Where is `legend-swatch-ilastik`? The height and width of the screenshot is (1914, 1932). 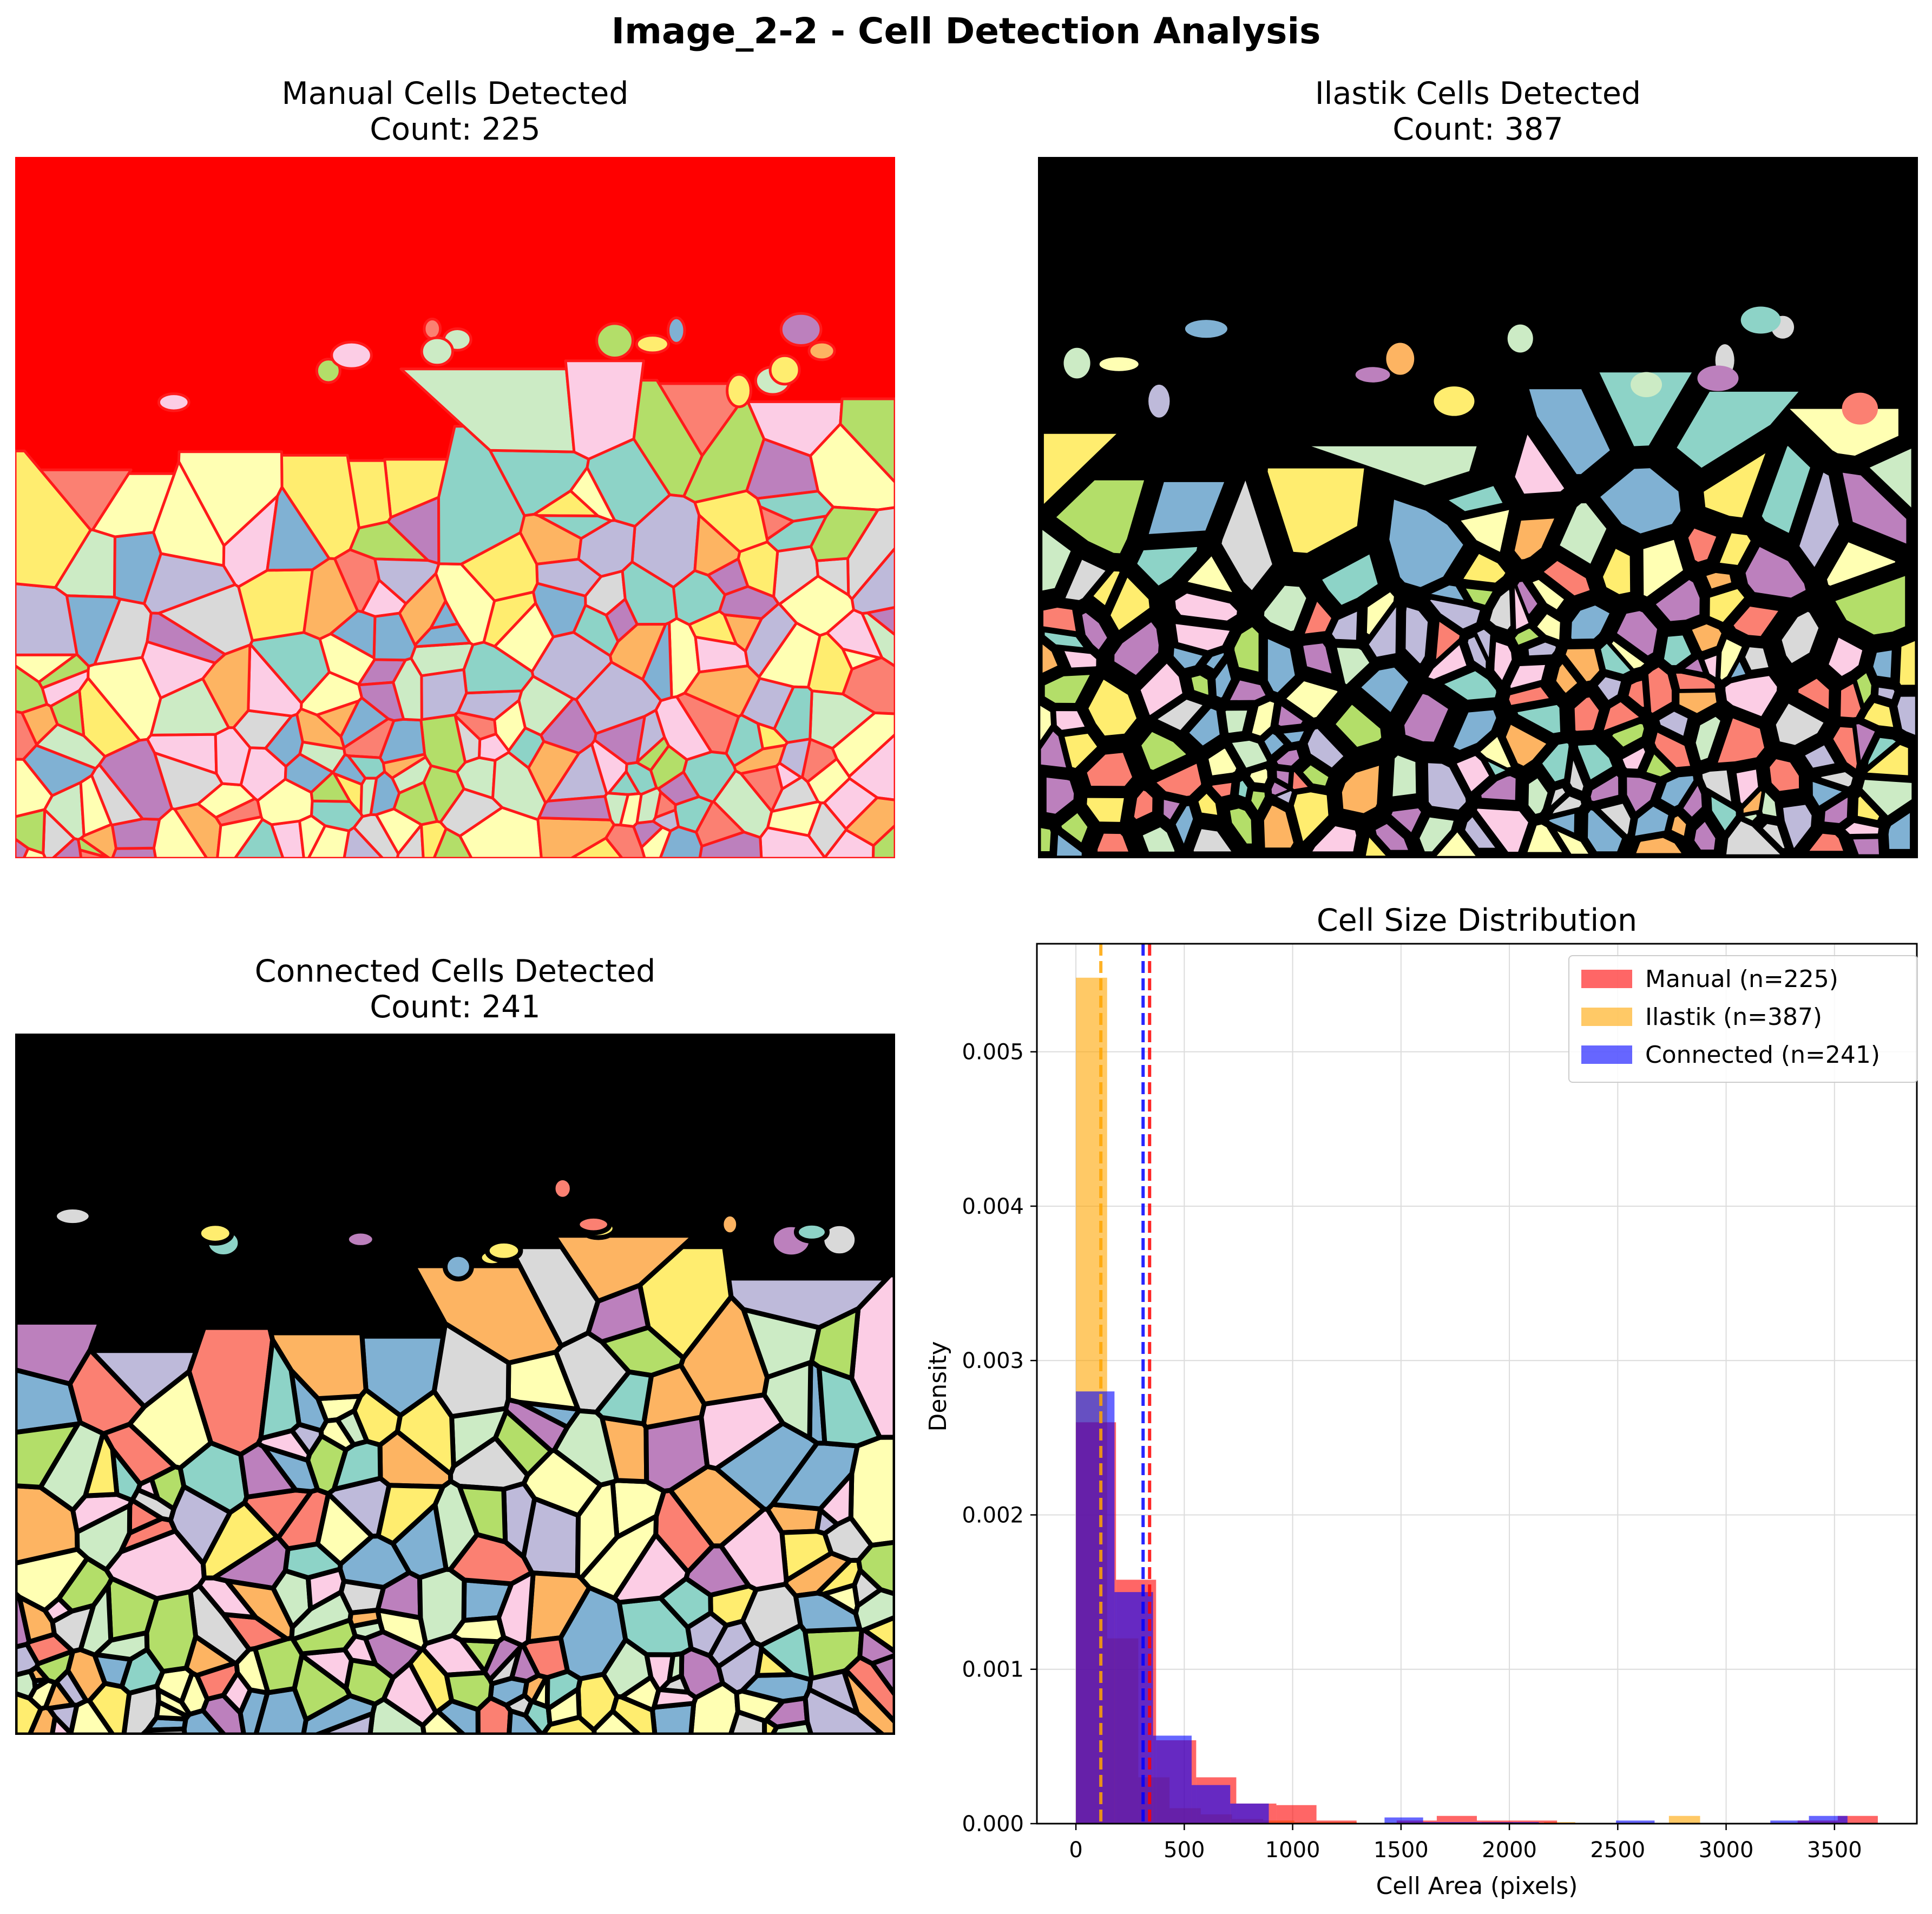 legend-swatch-ilastik is located at coordinates (1606, 1017).